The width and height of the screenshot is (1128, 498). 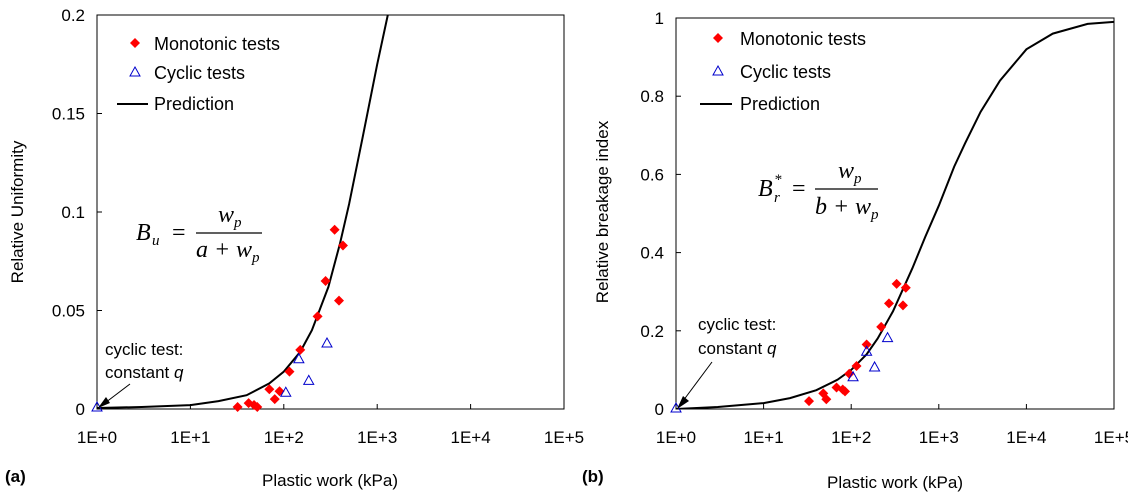 I want to click on eq-den-sub-b: p, so click(x=874, y=215).